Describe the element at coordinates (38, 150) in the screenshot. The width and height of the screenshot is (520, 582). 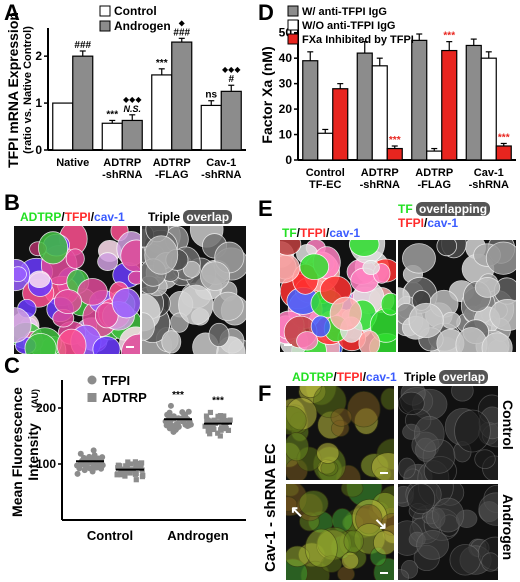
I see `y-tick-label: 0` at that location.